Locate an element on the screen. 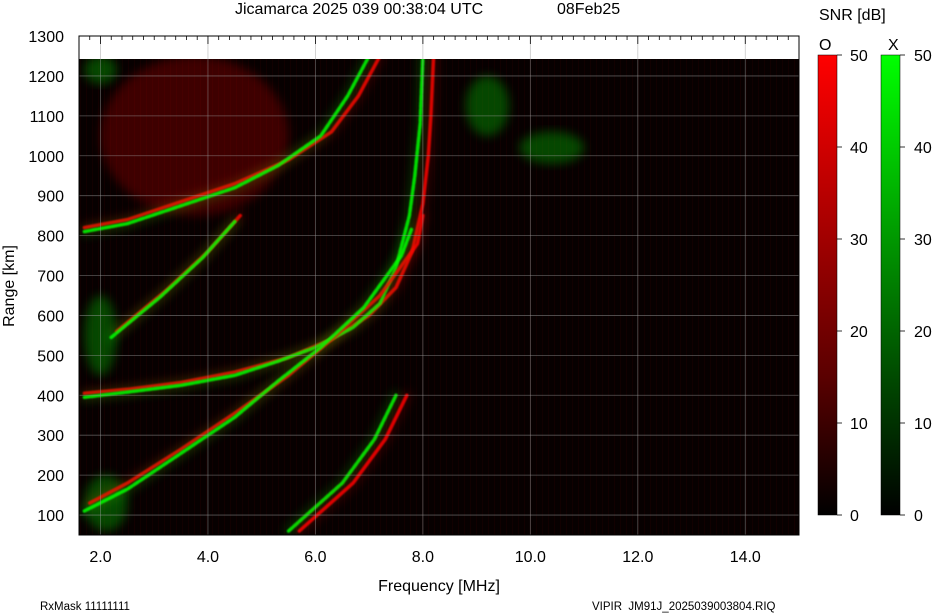  chart-title: Jicamarca 2025 039 00:38:04 UTC is located at coordinates (359, 9).